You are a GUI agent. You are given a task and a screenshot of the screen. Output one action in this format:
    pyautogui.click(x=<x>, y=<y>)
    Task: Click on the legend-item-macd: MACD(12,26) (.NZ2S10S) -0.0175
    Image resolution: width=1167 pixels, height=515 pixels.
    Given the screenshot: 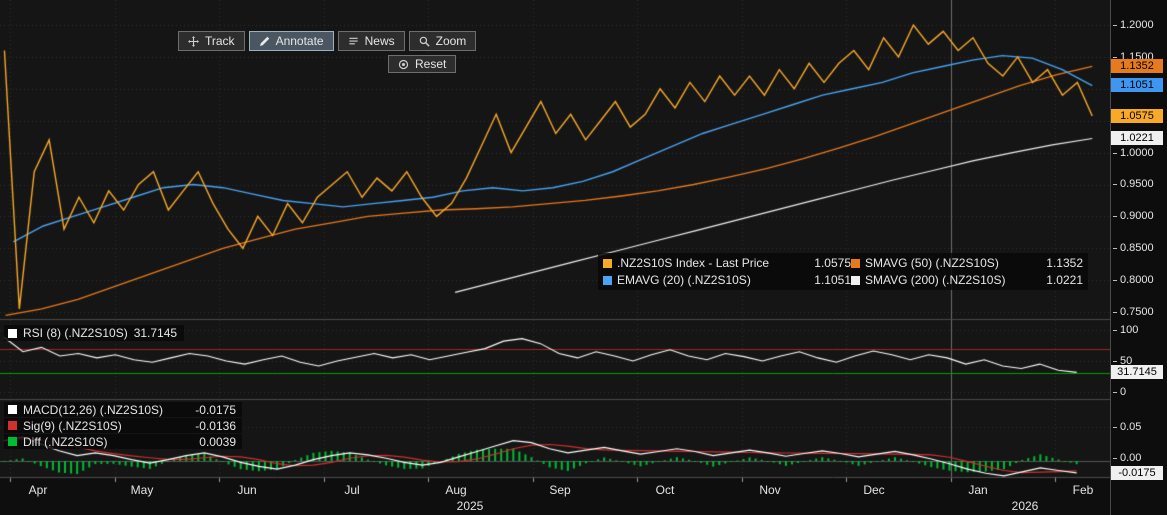 What is the action you would take?
    pyautogui.click(x=123, y=409)
    